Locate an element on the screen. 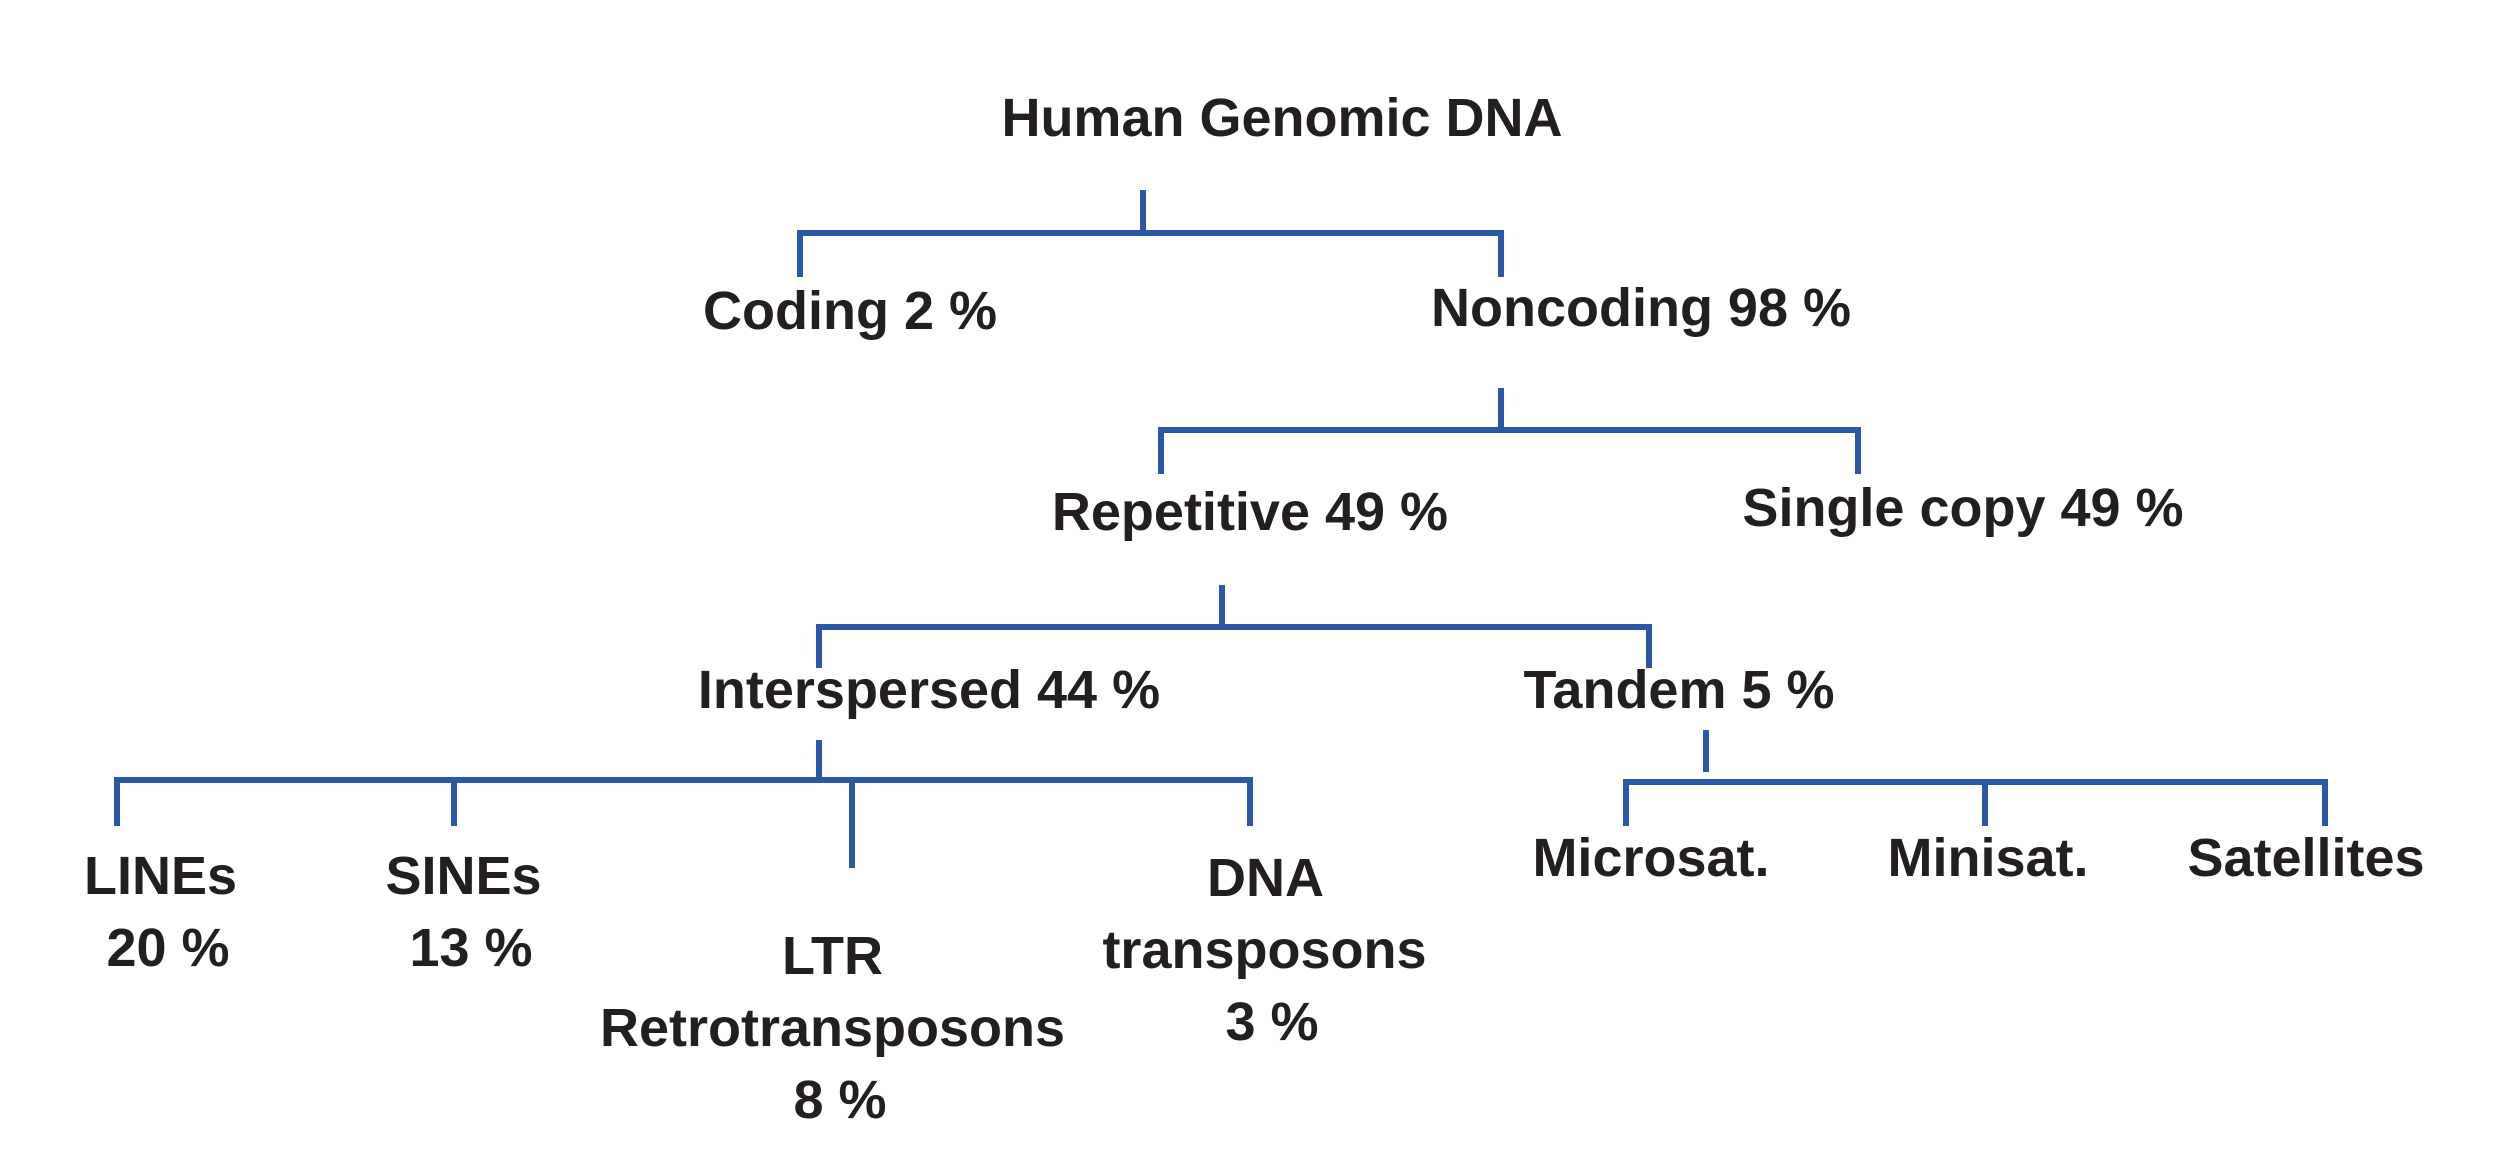 This screenshot has width=2520, height=1168. node-dna-transposons-line1: DNA is located at coordinates (1265, 878).